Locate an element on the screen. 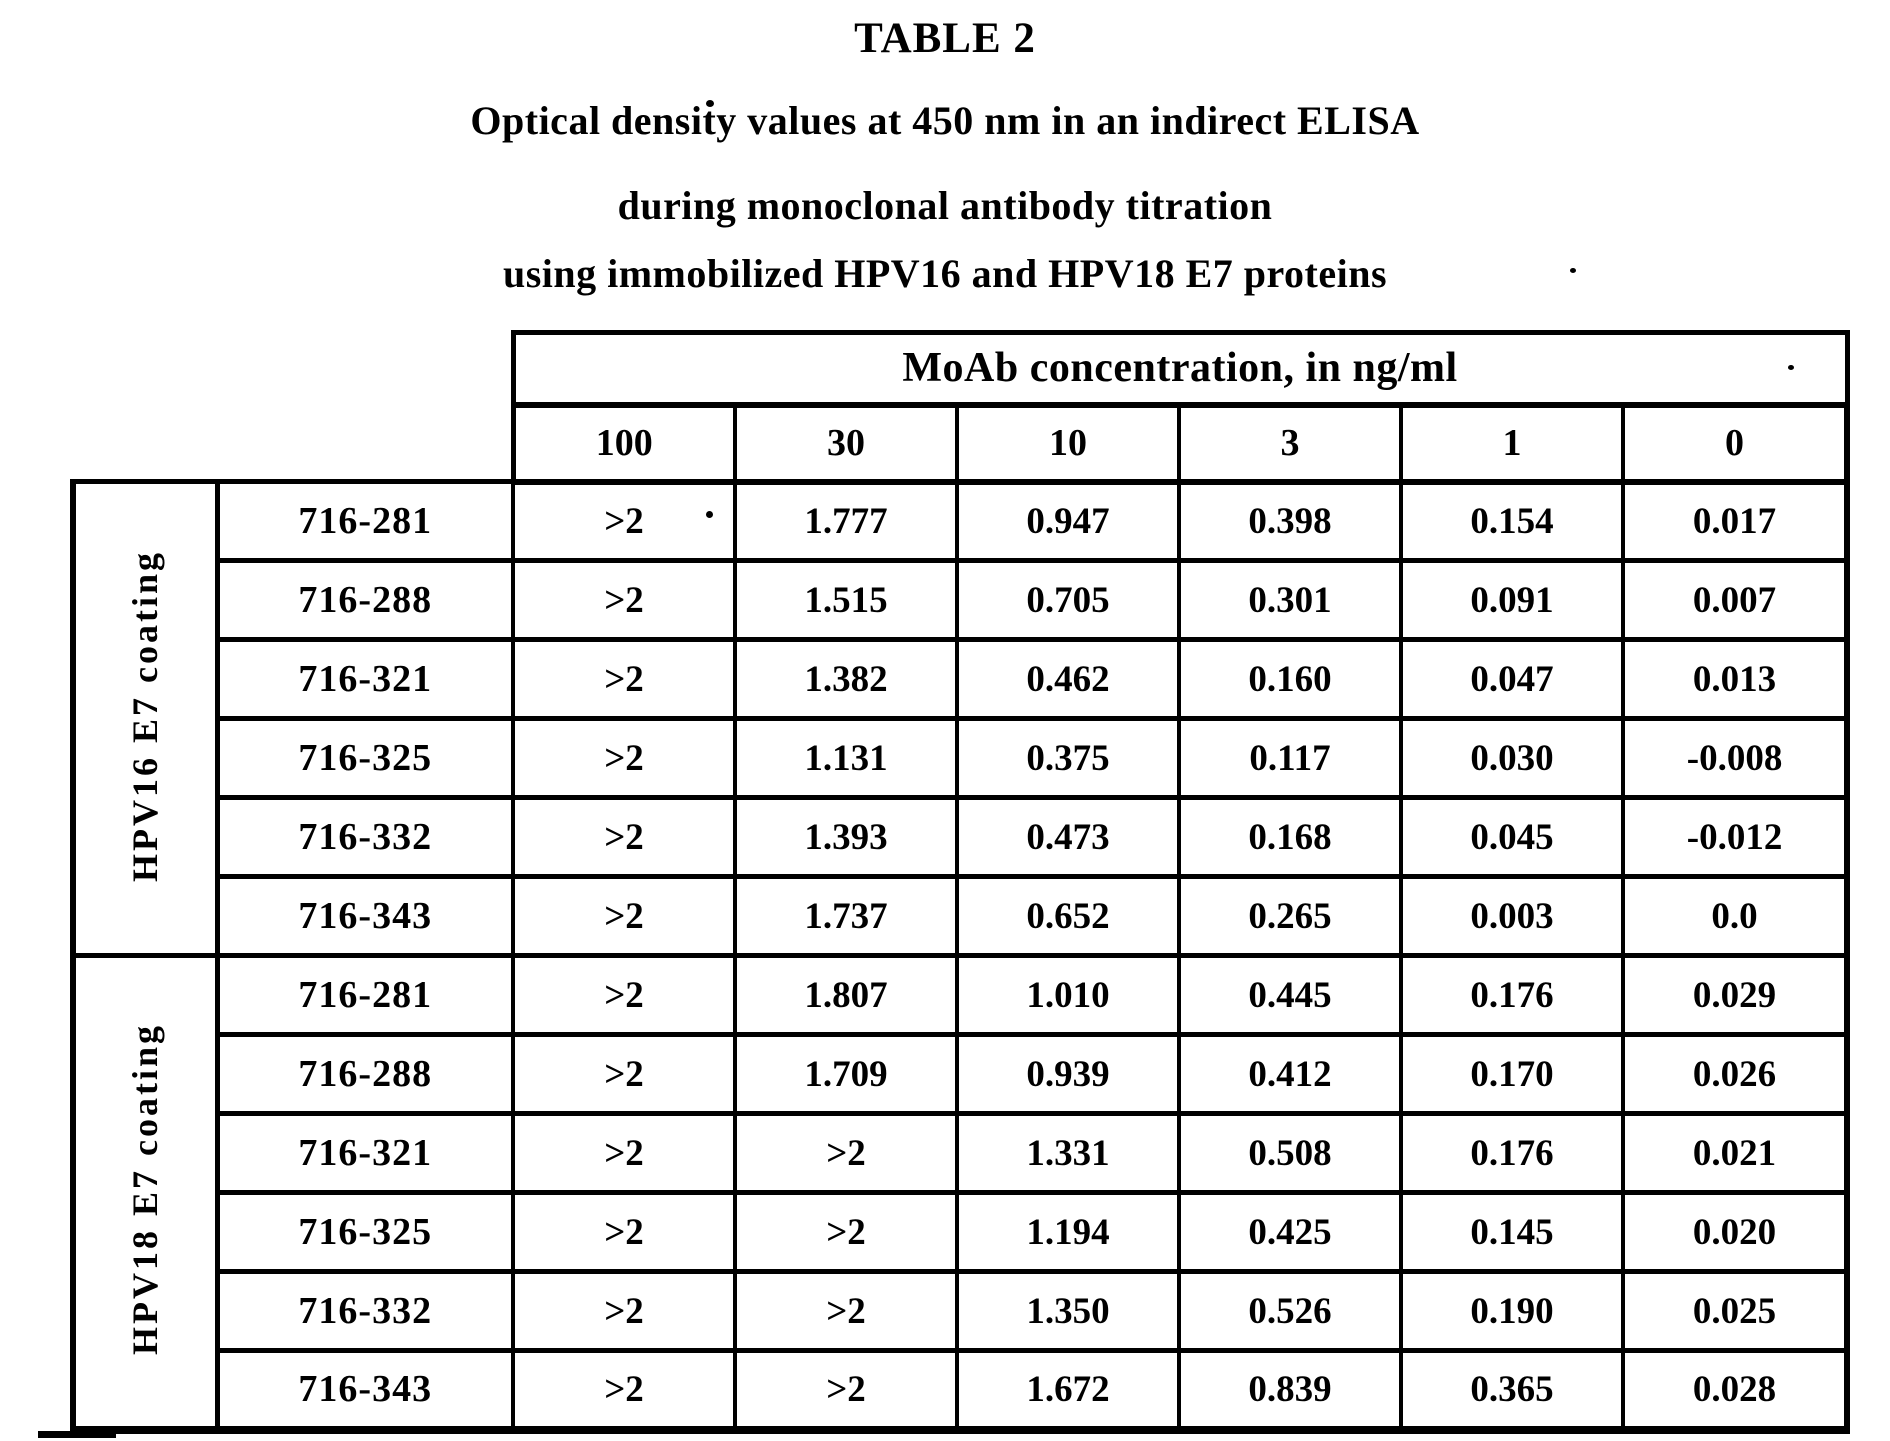  od-value-cell: 0.007 is located at coordinates (1735, 600).